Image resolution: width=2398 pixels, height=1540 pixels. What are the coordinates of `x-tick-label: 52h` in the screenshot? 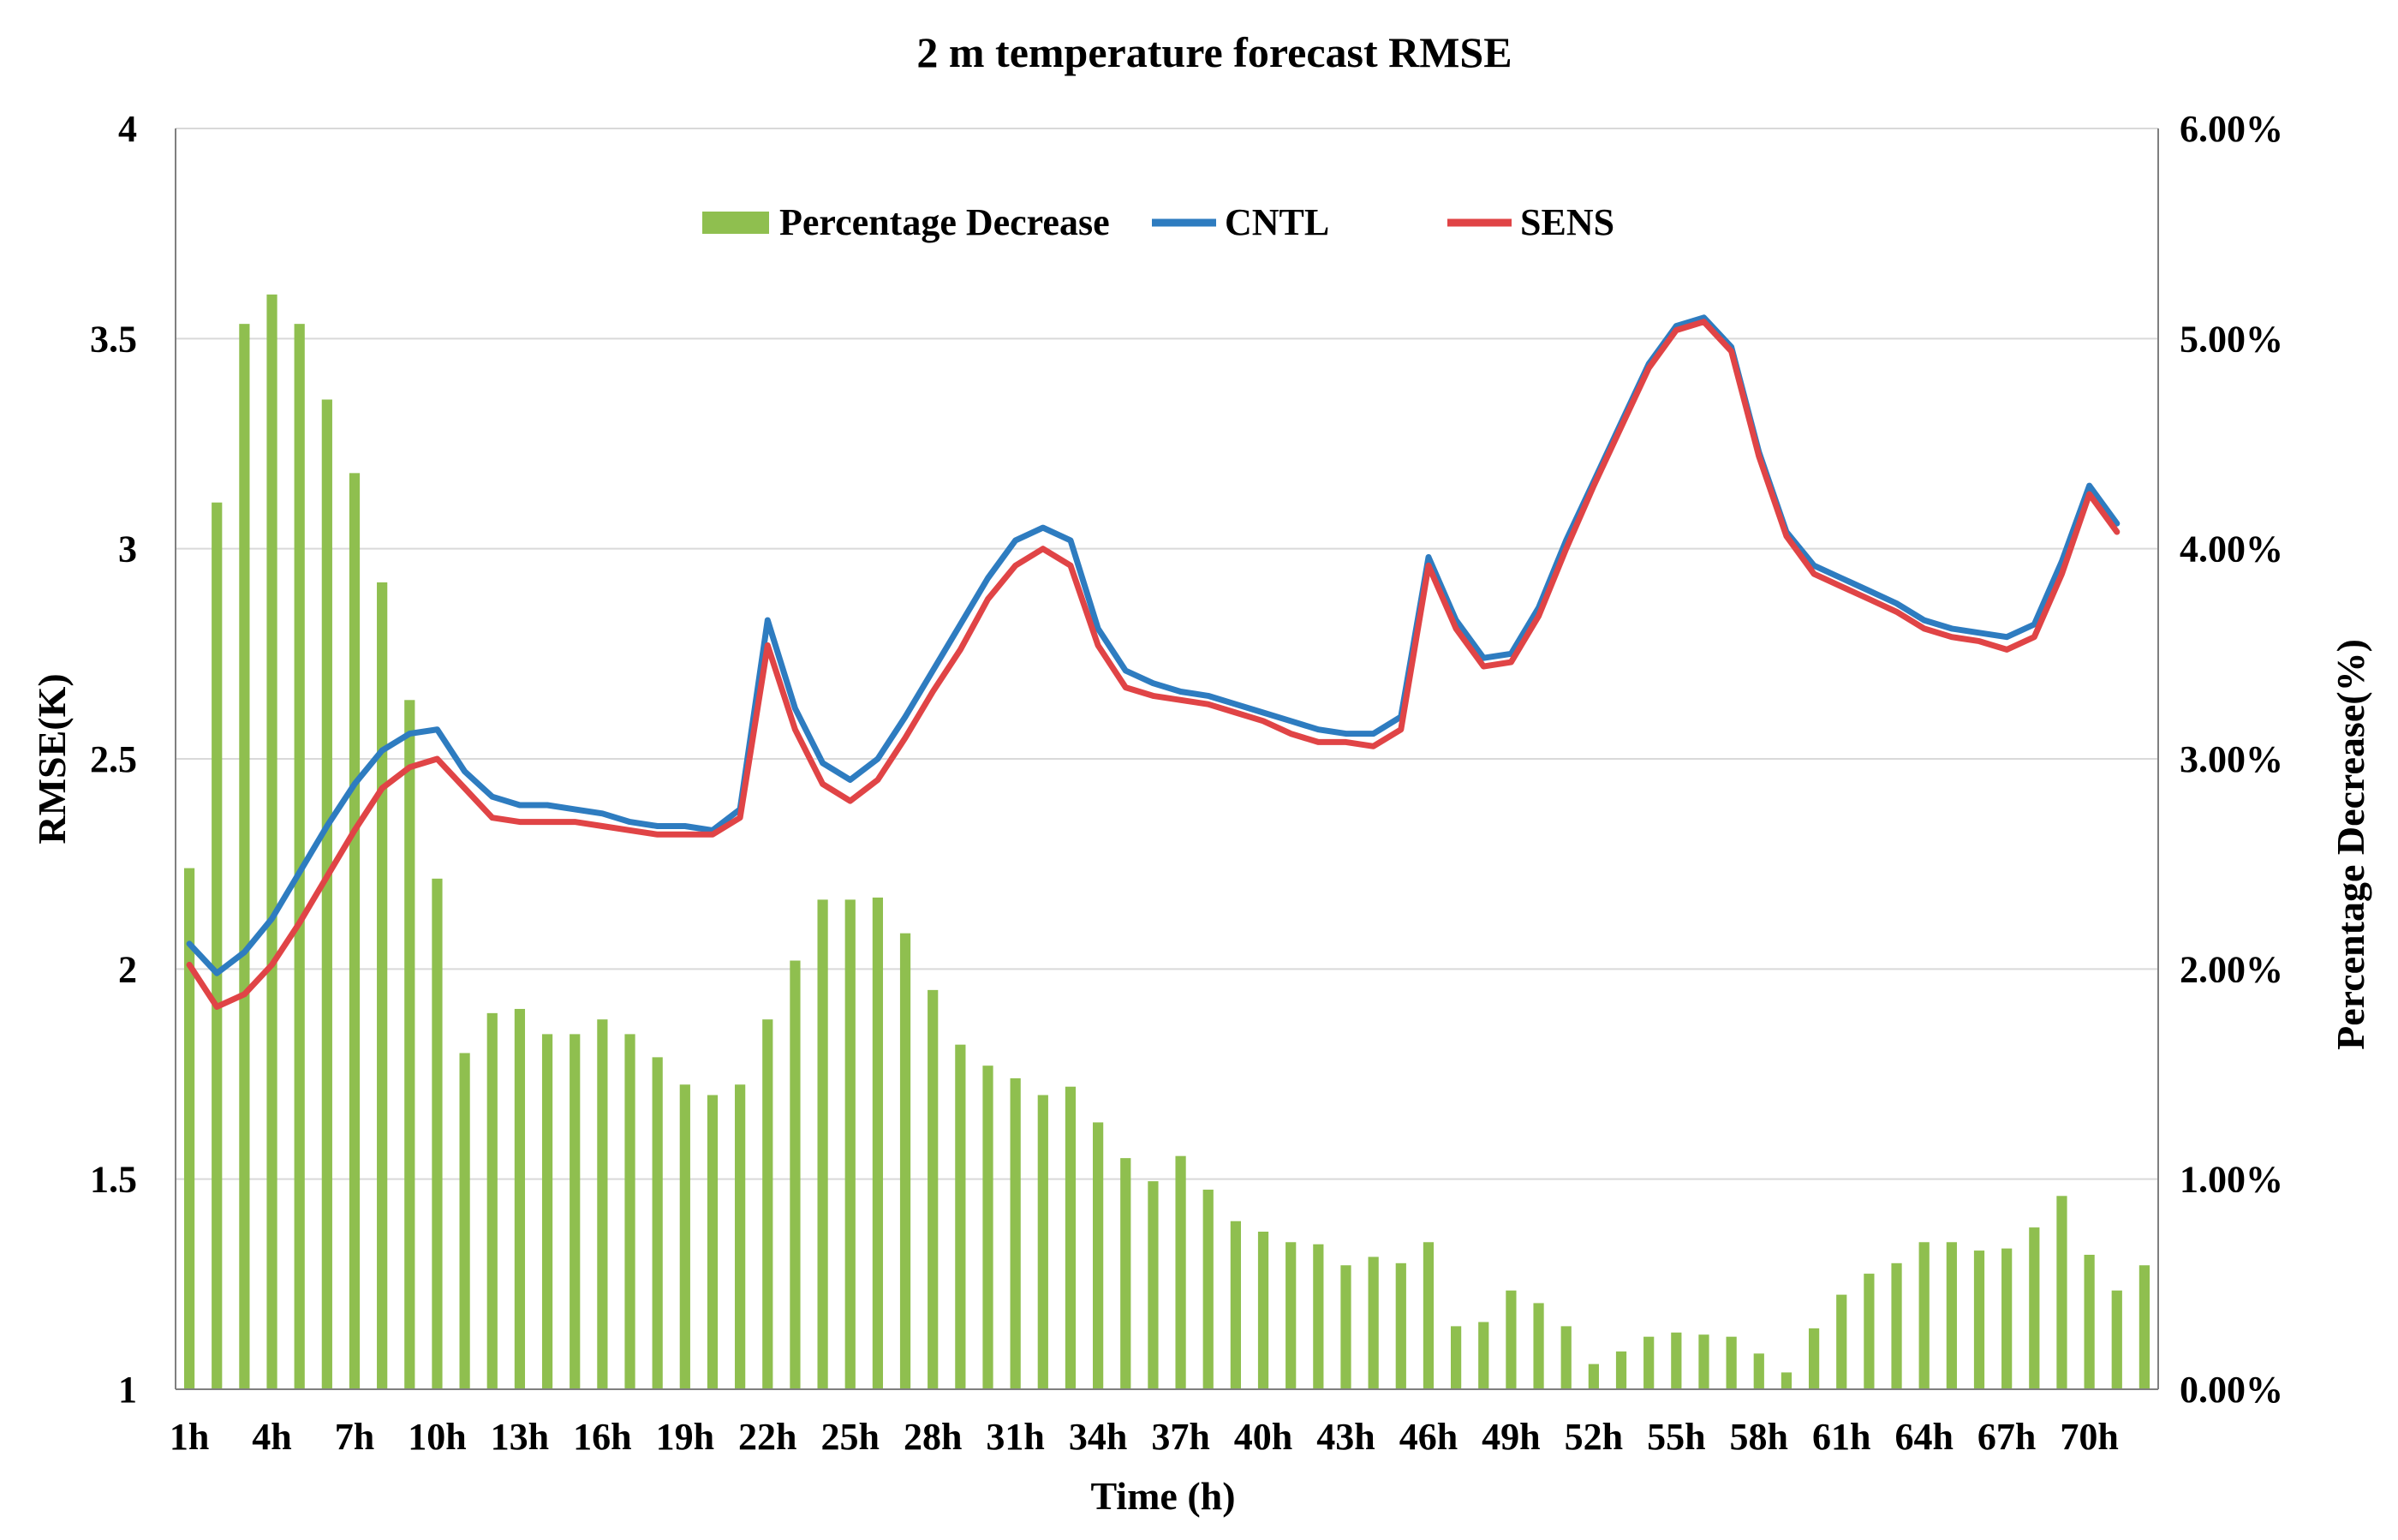 It's located at (1594, 1437).